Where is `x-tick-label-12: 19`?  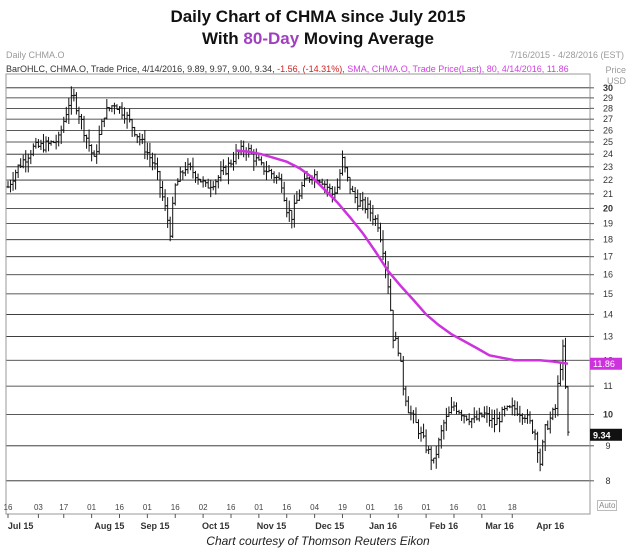
x-tick-label-12: 19 is located at coordinates (342, 507).